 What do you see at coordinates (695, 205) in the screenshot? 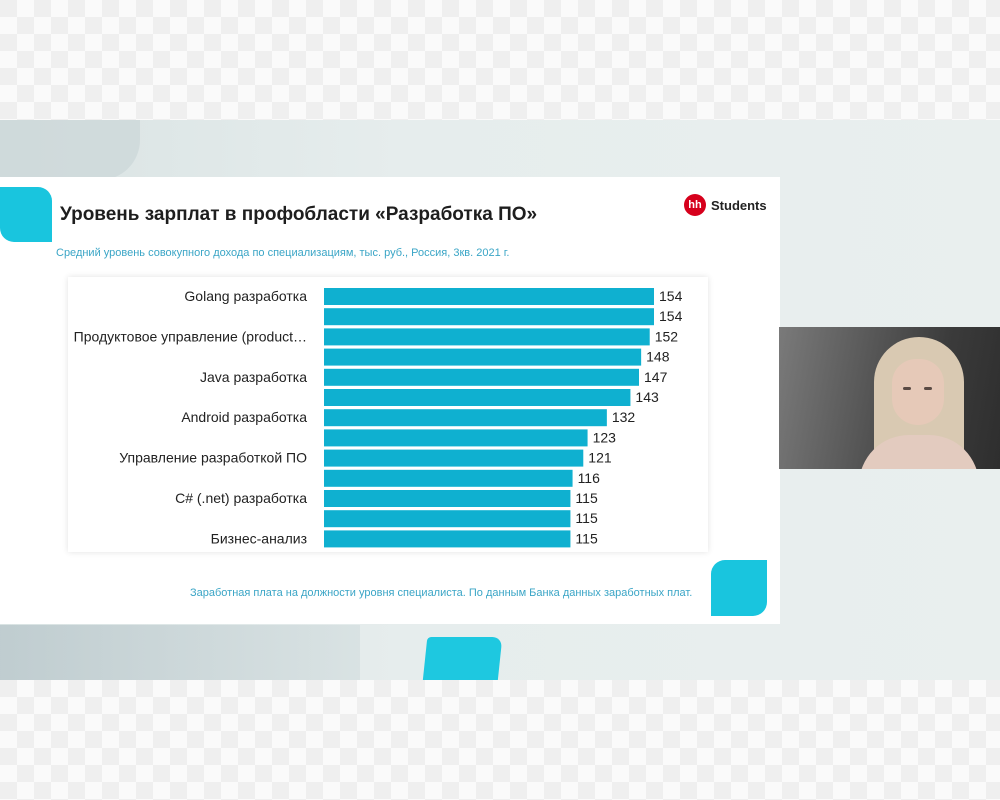
I see `hh-logo-badge: hh` at bounding box center [695, 205].